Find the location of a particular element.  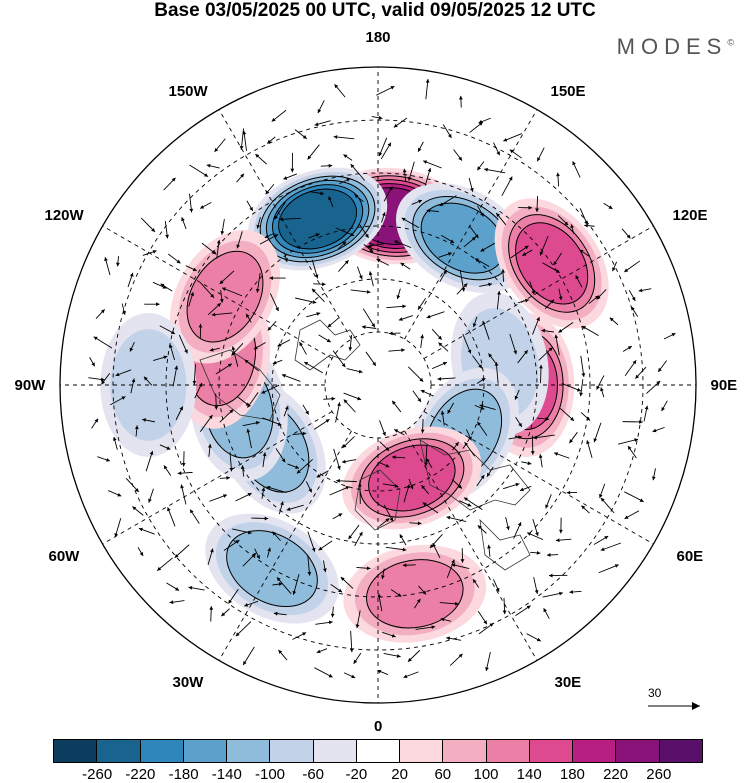

colorbar is located at coordinates (378, 751).